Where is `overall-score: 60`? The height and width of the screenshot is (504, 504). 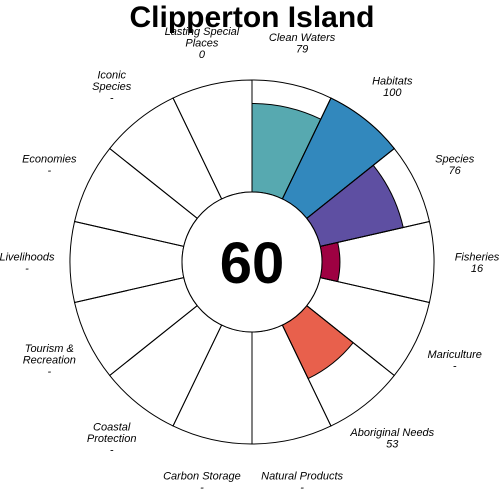 overall-score: 60 is located at coordinates (252, 263).